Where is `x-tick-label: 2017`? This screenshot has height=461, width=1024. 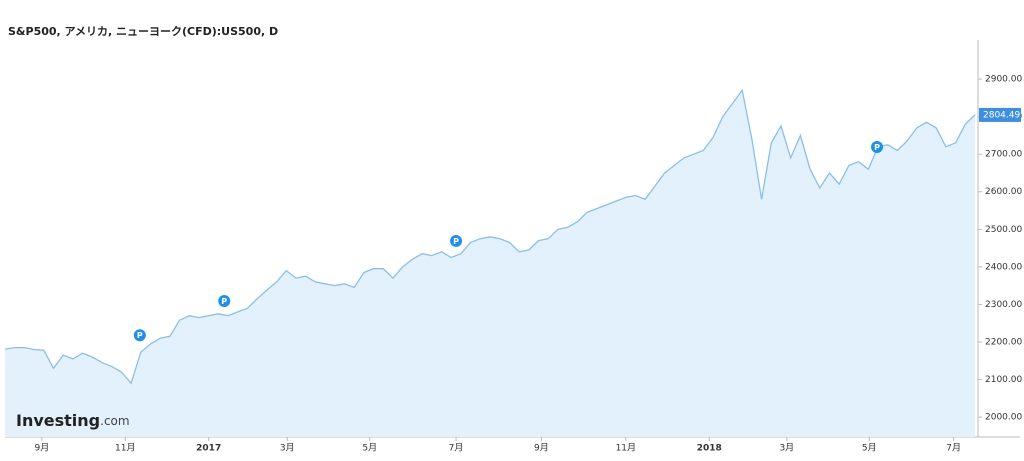 x-tick-label: 2017 is located at coordinates (208, 449).